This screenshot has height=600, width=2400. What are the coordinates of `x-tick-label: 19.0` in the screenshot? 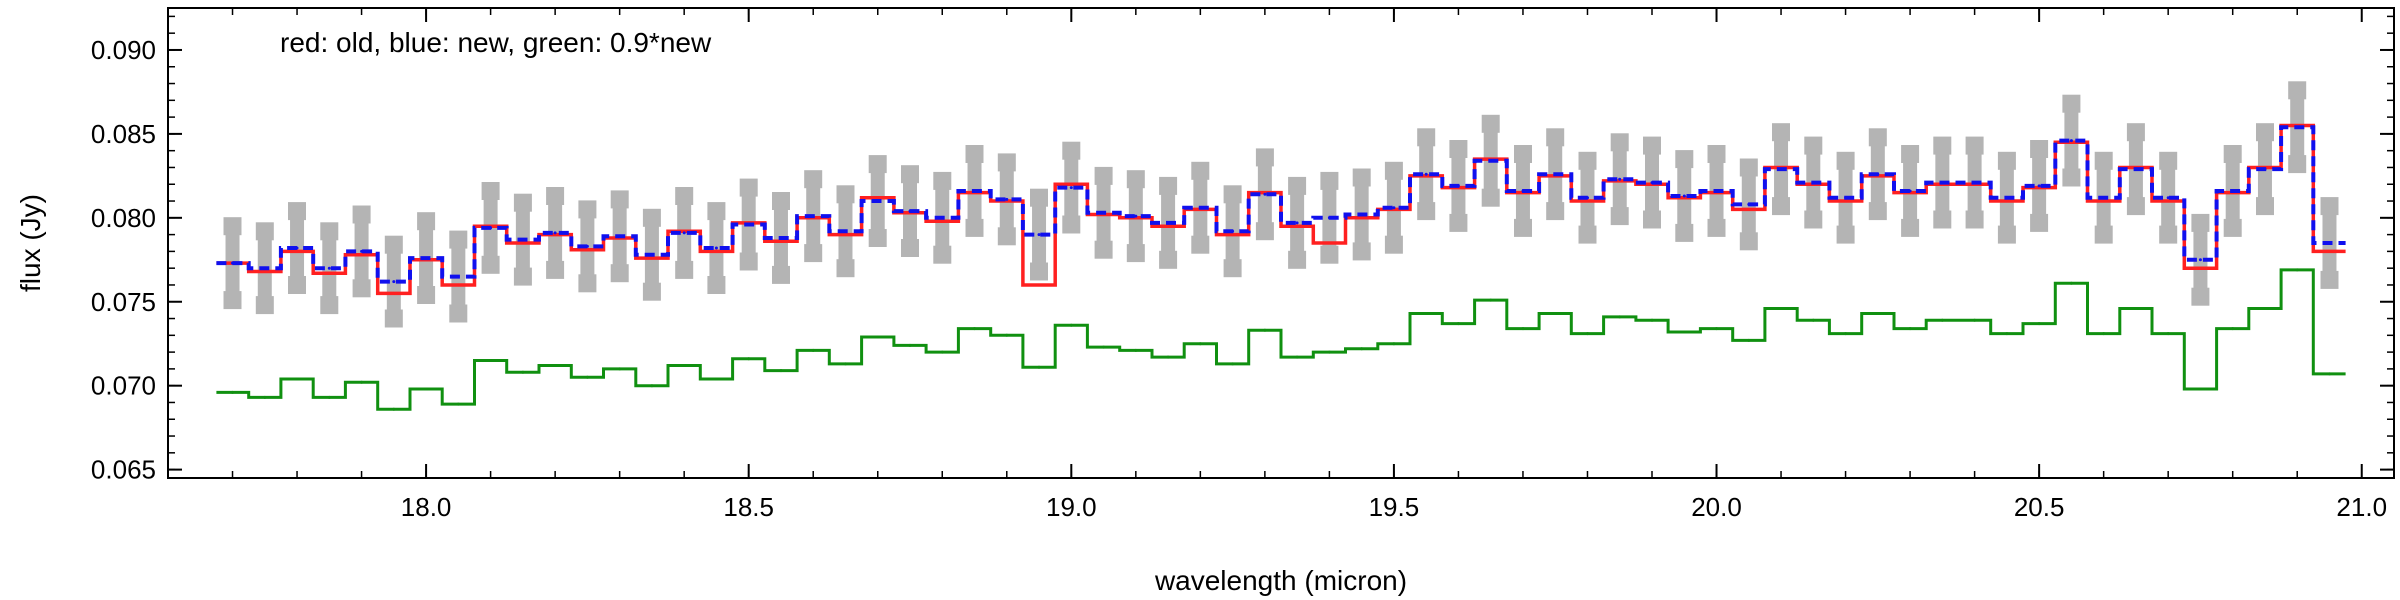 It's located at (1071, 507).